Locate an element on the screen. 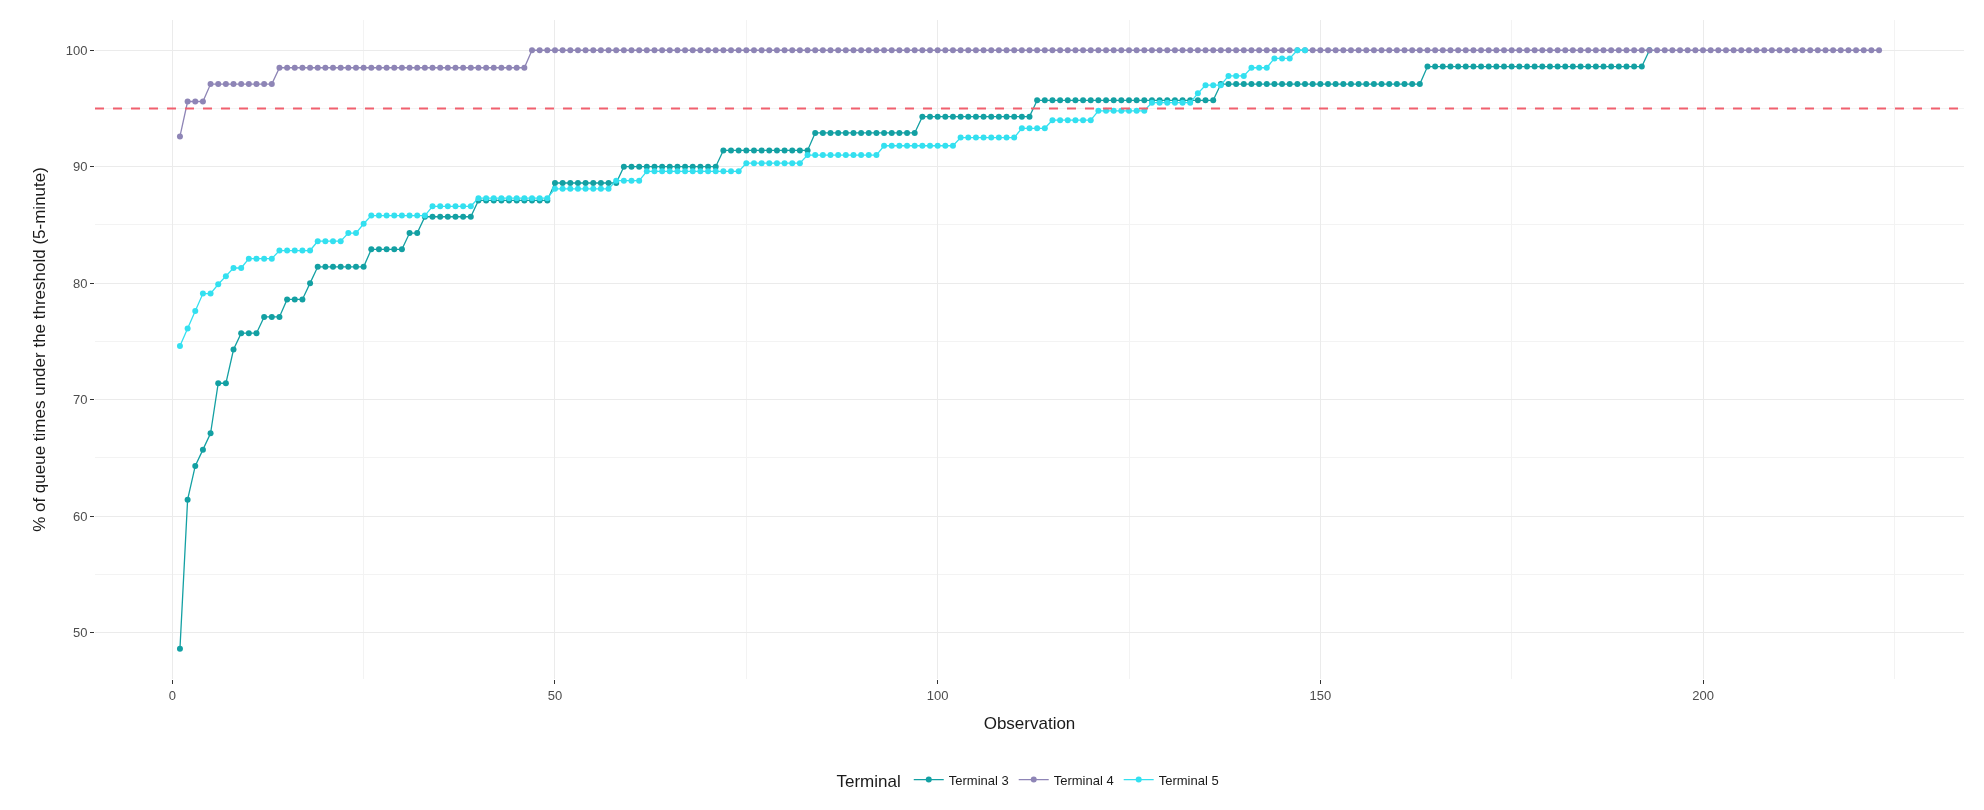 The height and width of the screenshot is (810, 1984). x-tick-label: 200 is located at coordinates (1703, 695).